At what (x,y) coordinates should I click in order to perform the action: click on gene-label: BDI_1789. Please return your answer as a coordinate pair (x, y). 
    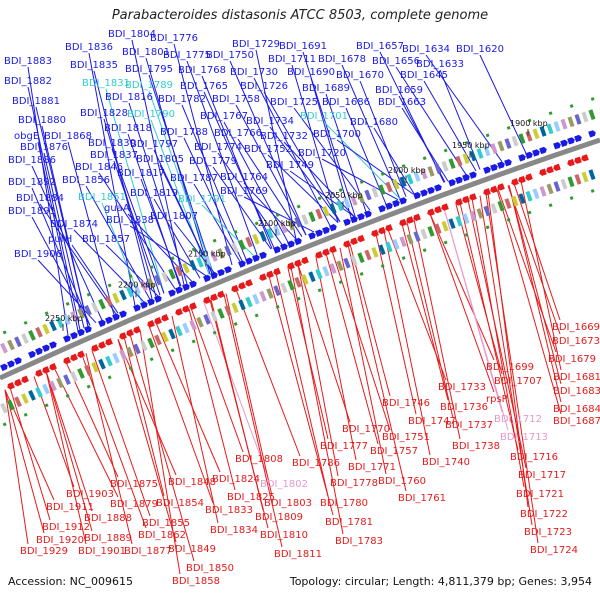
    Looking at the image, I should click on (149, 85).